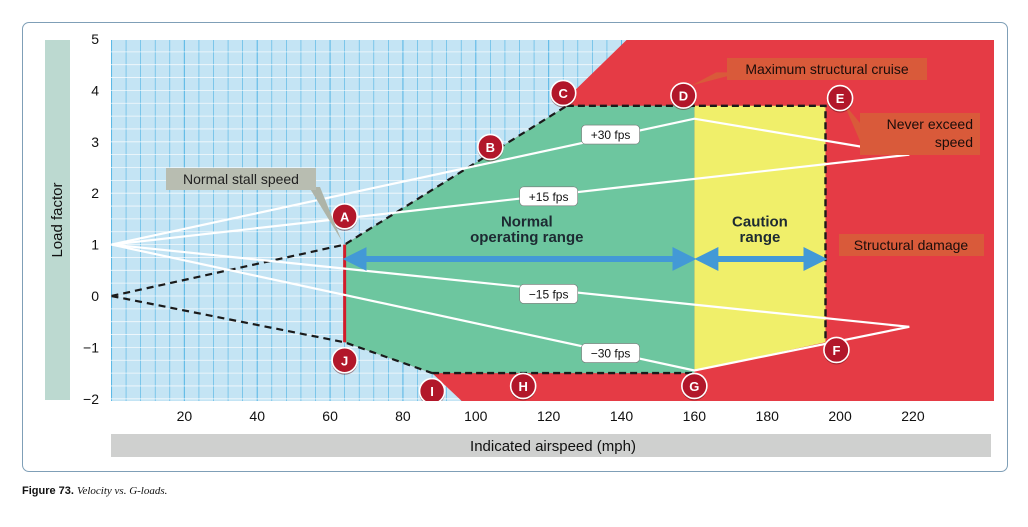 This screenshot has width=1028, height=527. What do you see at coordinates (840, 416) in the screenshot?
I see `x-tick-label: 200` at bounding box center [840, 416].